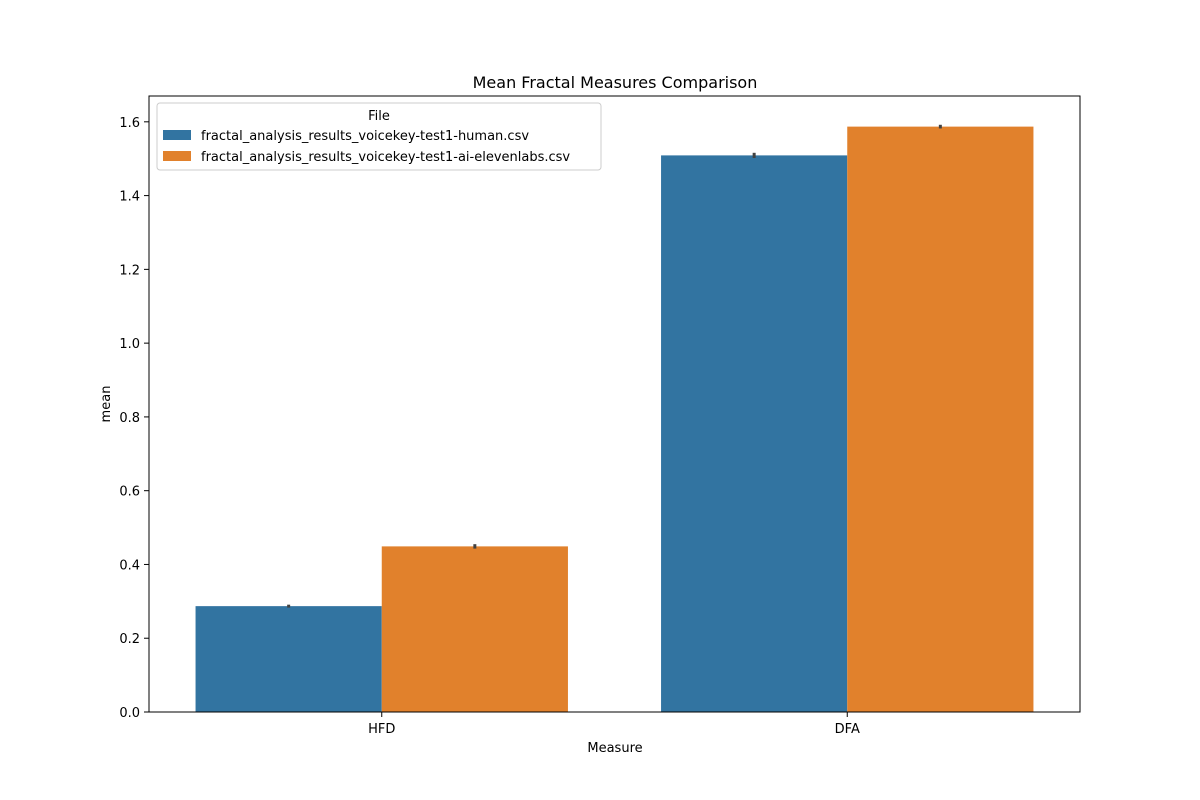 The width and height of the screenshot is (1200, 800). I want to click on x-tick-label: HFD, so click(381, 729).